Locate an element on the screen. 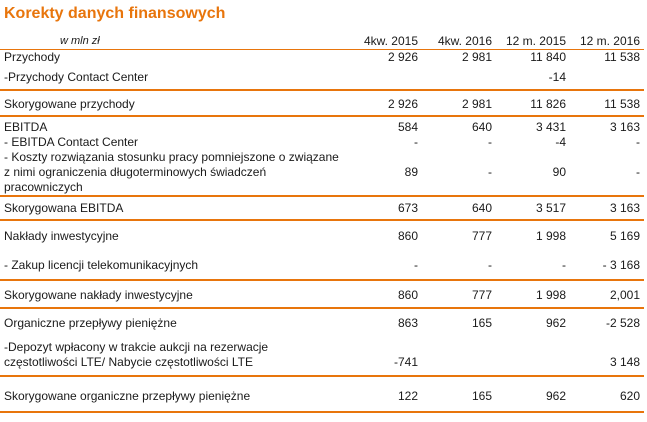 The height and width of the screenshot is (422, 647). row-value: 90 is located at coordinates (533, 173).